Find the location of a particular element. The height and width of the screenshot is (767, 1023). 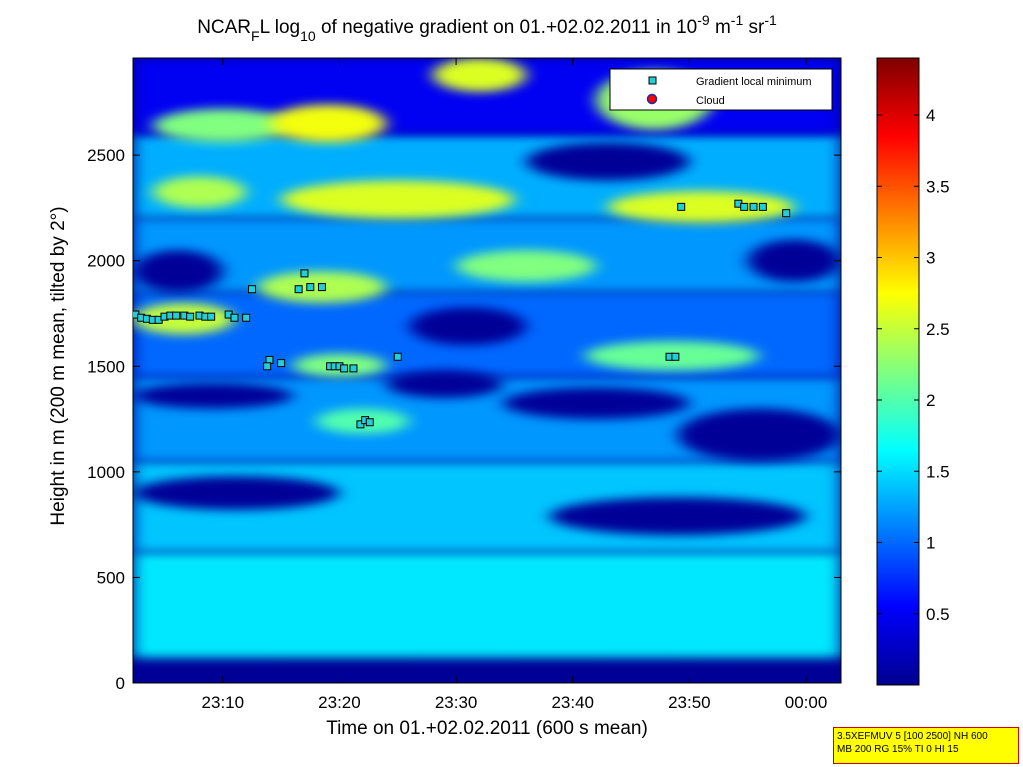

legend: Gradient local minimum Cloud is located at coordinates (721, 89).